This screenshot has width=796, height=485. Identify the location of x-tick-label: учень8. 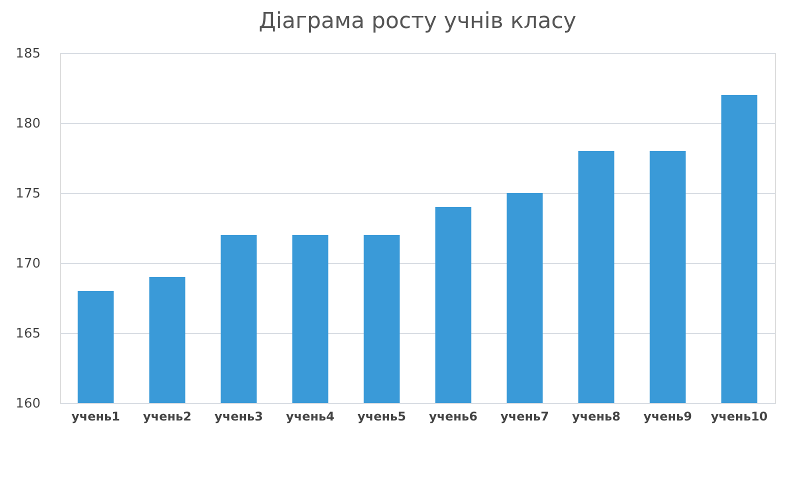
(596, 417).